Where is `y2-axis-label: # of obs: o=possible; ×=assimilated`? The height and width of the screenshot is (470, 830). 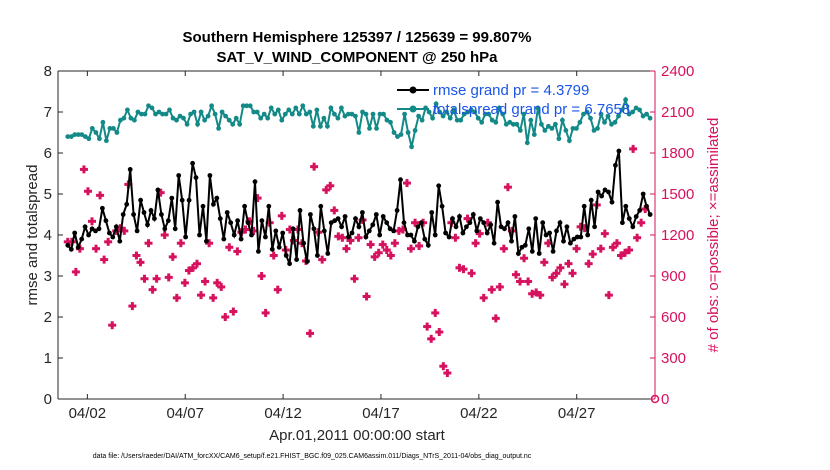
y2-axis-label: # of obs: o=possible; ×=assimilated is located at coordinates (713, 235).